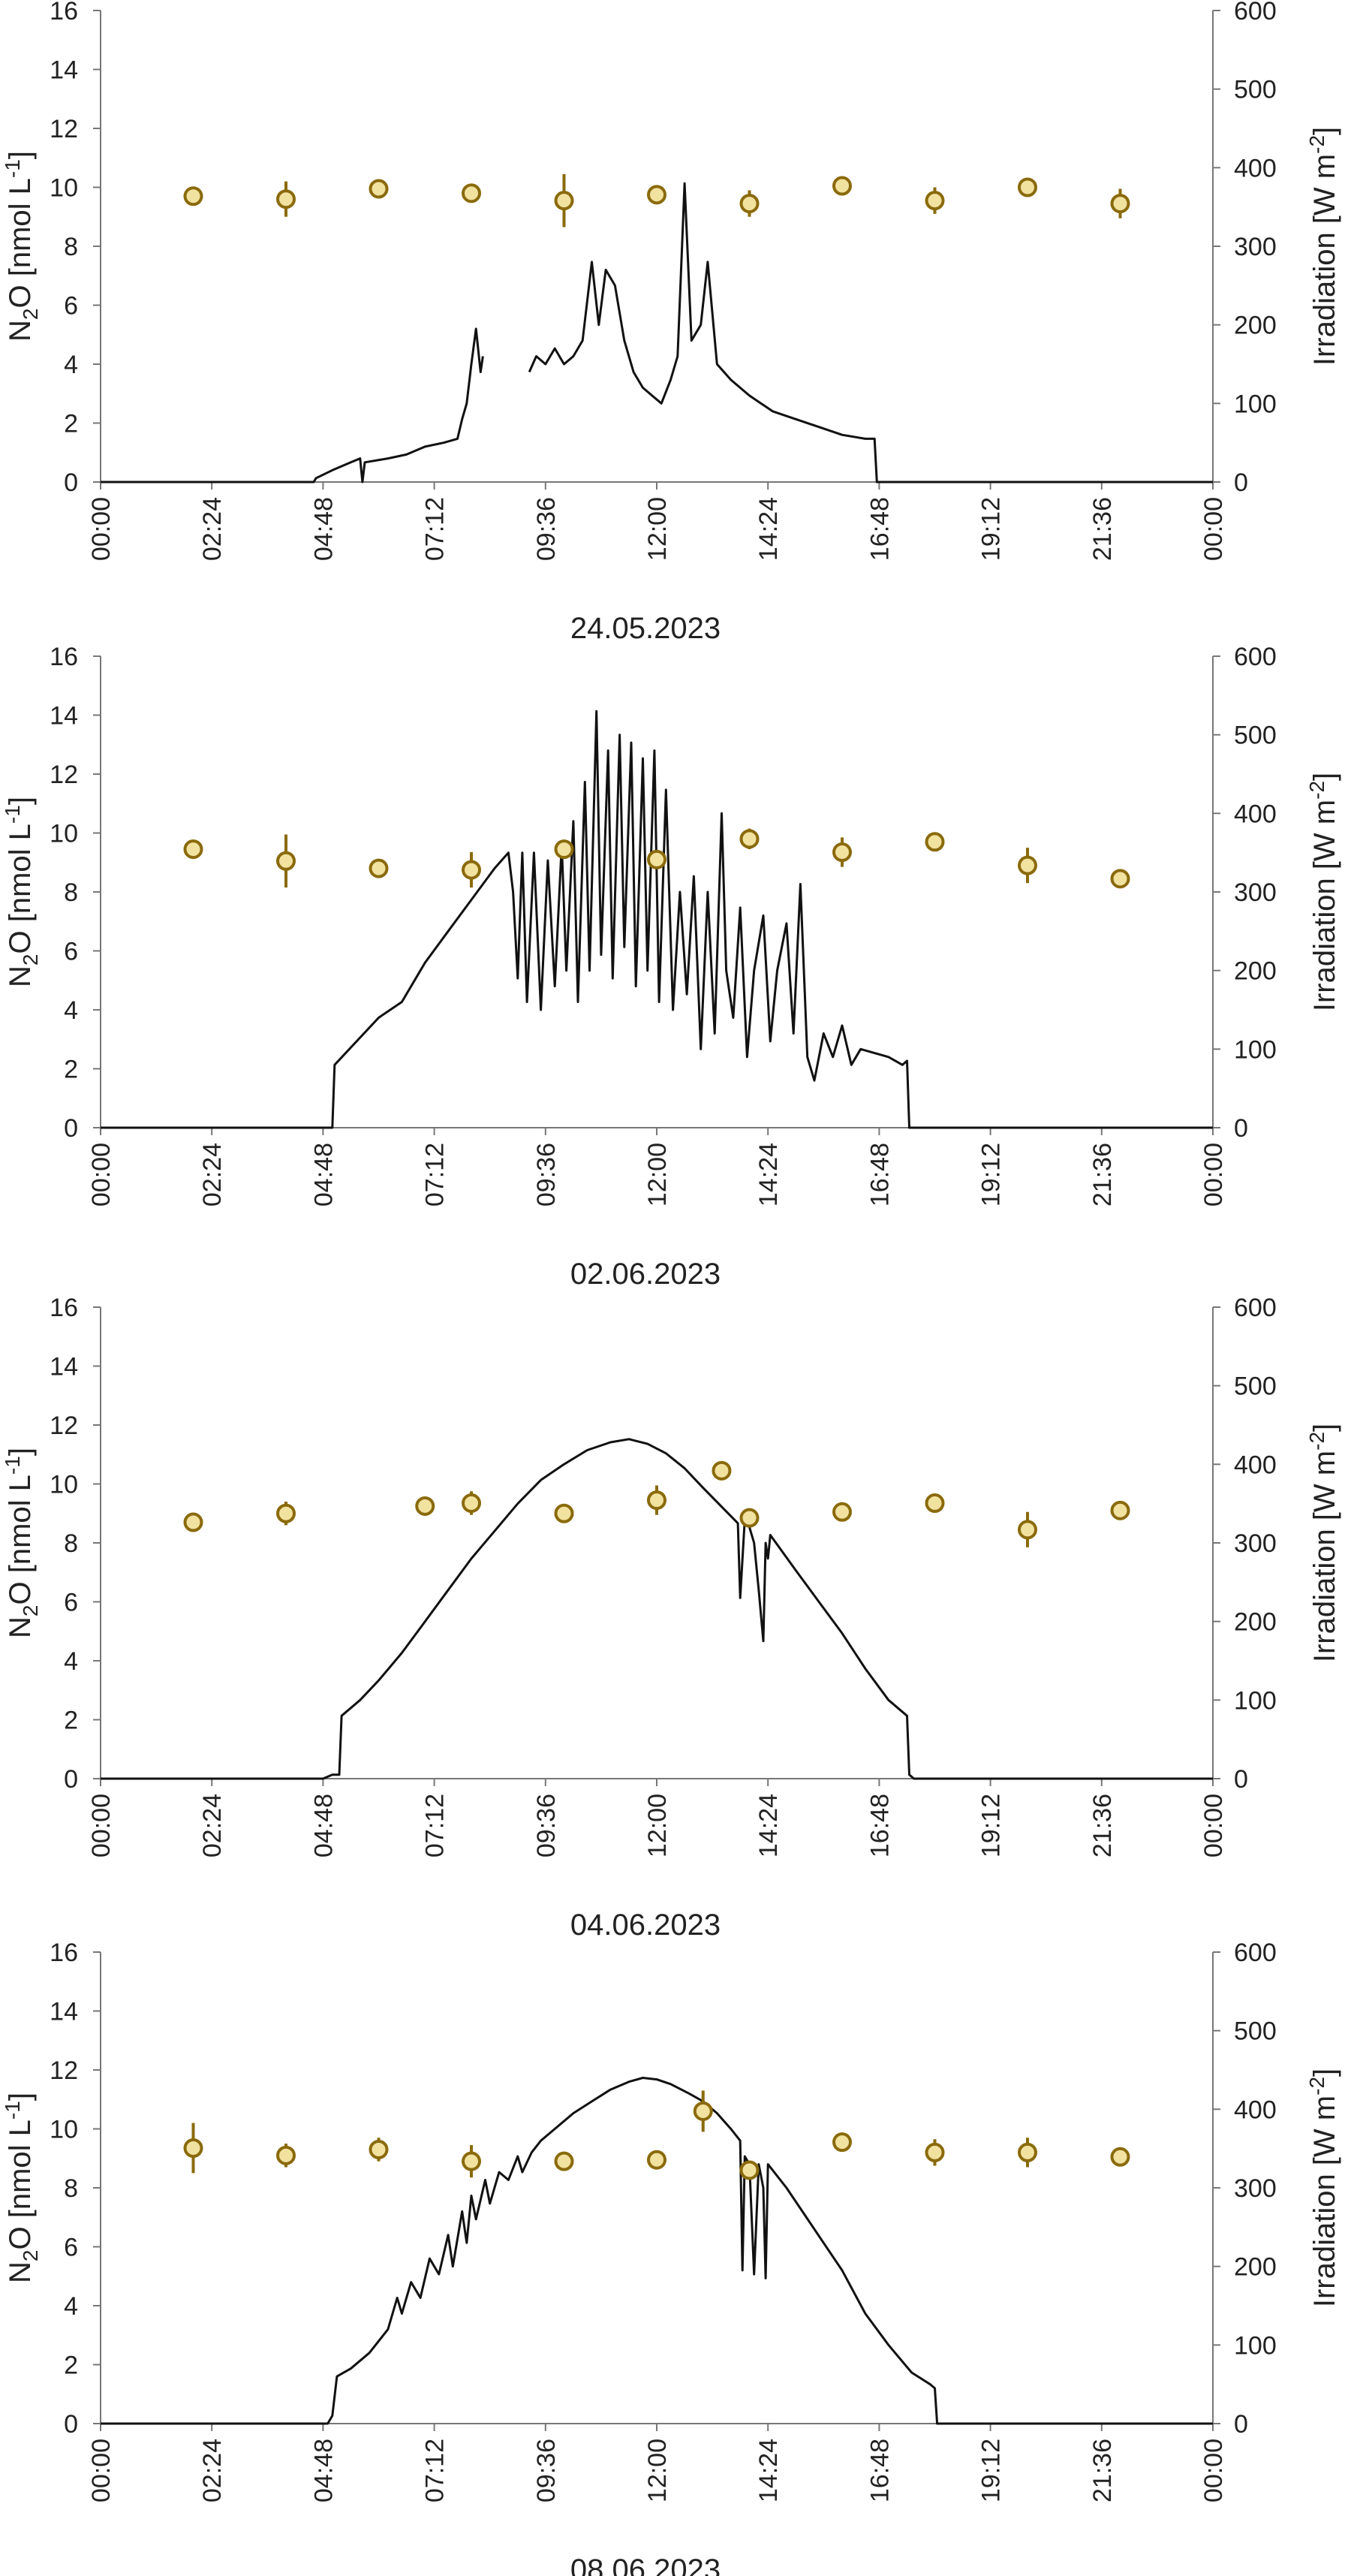 Image resolution: width=1357 pixels, height=2576 pixels. What do you see at coordinates (1255, 2267) in the screenshot?
I see `right-tick-label: 200` at bounding box center [1255, 2267].